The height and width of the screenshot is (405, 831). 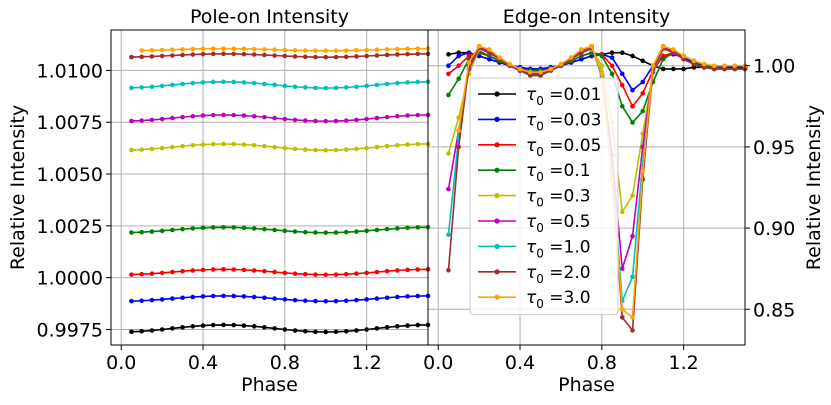 What do you see at coordinates (70, 279) in the screenshot?
I see `pole-ytick-label-1: 1.0000` at bounding box center [70, 279].